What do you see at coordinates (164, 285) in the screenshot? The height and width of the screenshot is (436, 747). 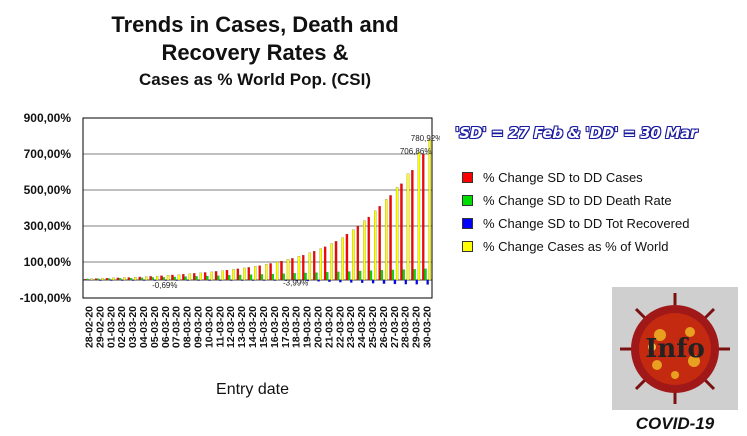 I see `data-label: -0,69%` at bounding box center [164, 285].